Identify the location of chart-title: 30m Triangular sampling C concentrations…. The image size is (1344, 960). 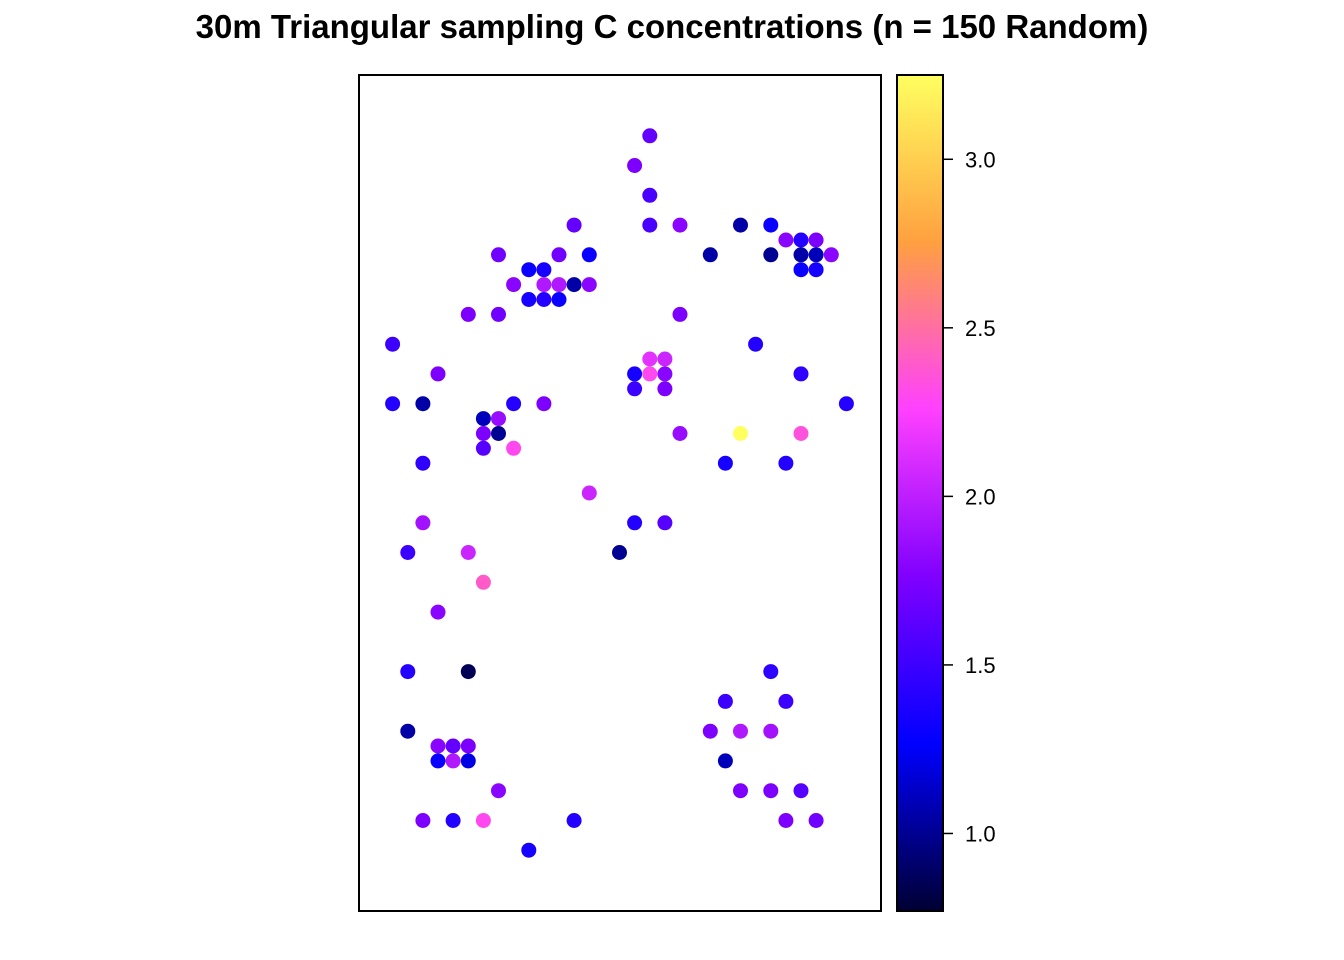
(672, 26).